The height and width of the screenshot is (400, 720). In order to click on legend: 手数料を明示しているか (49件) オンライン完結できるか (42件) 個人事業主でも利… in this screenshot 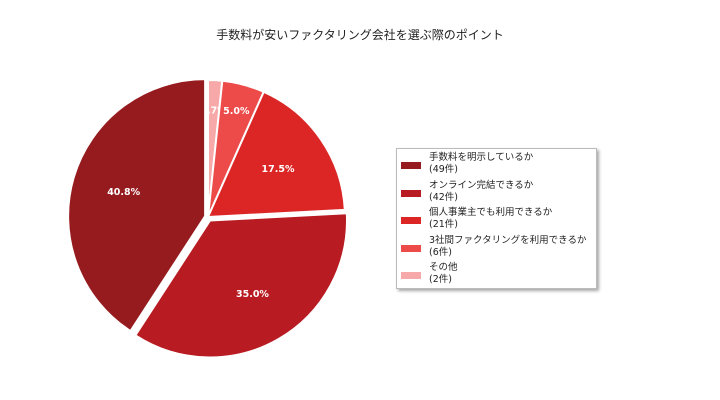, I will do `click(496, 218)`.